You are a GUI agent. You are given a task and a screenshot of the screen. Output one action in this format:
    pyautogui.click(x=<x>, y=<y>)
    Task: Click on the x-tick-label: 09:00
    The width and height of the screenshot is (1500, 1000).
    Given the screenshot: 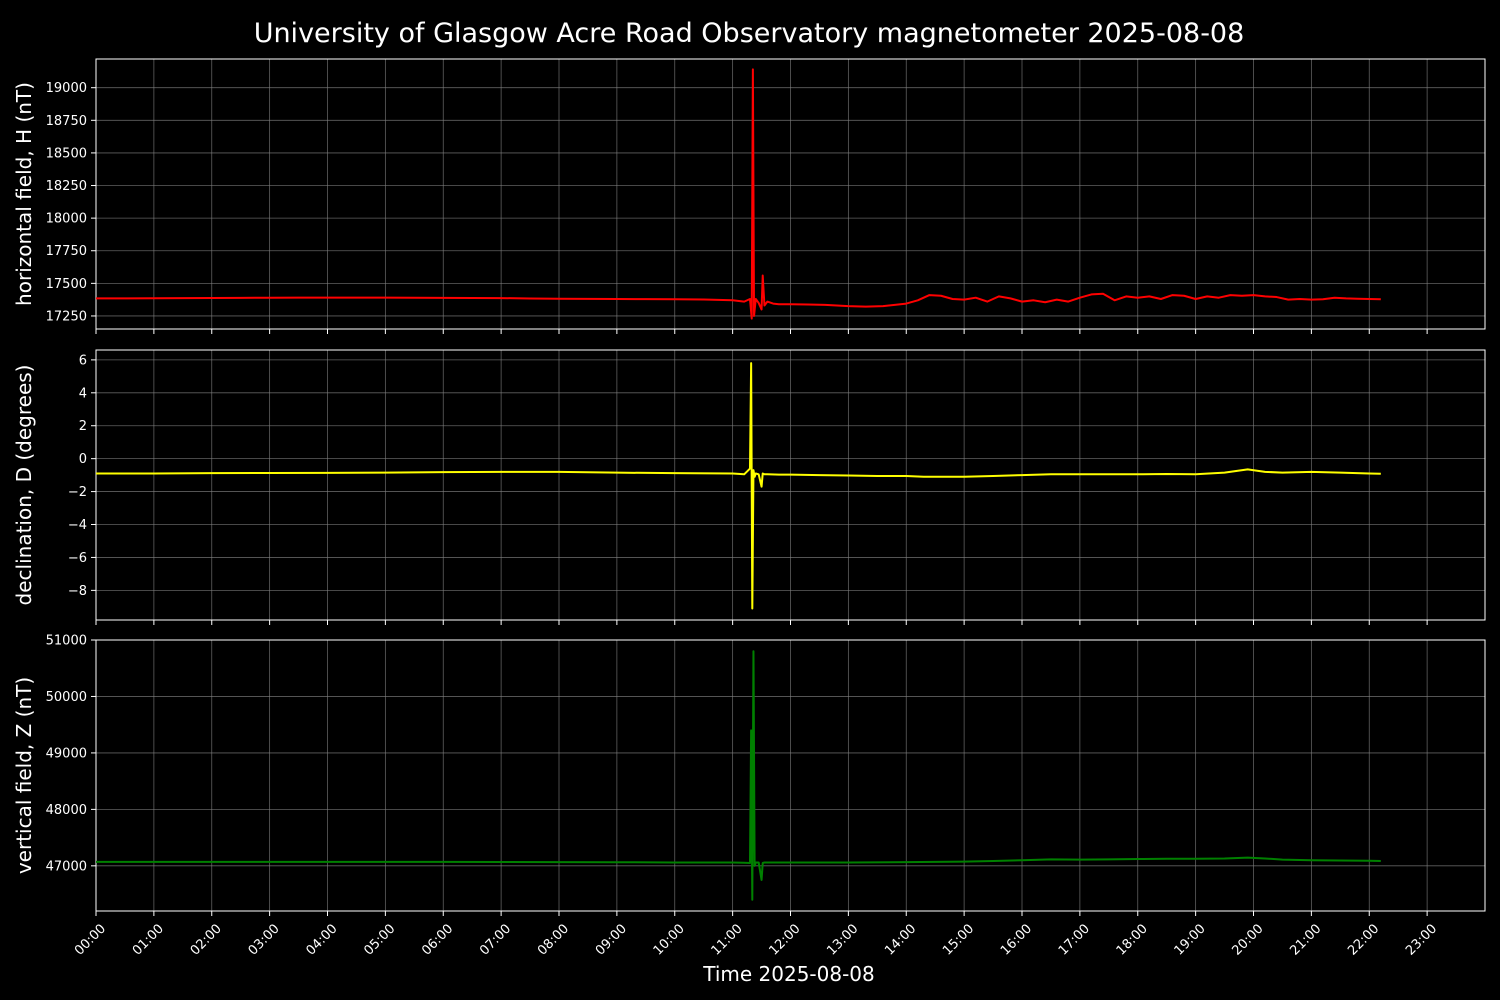 What is the action you would take?
    pyautogui.click(x=611, y=939)
    